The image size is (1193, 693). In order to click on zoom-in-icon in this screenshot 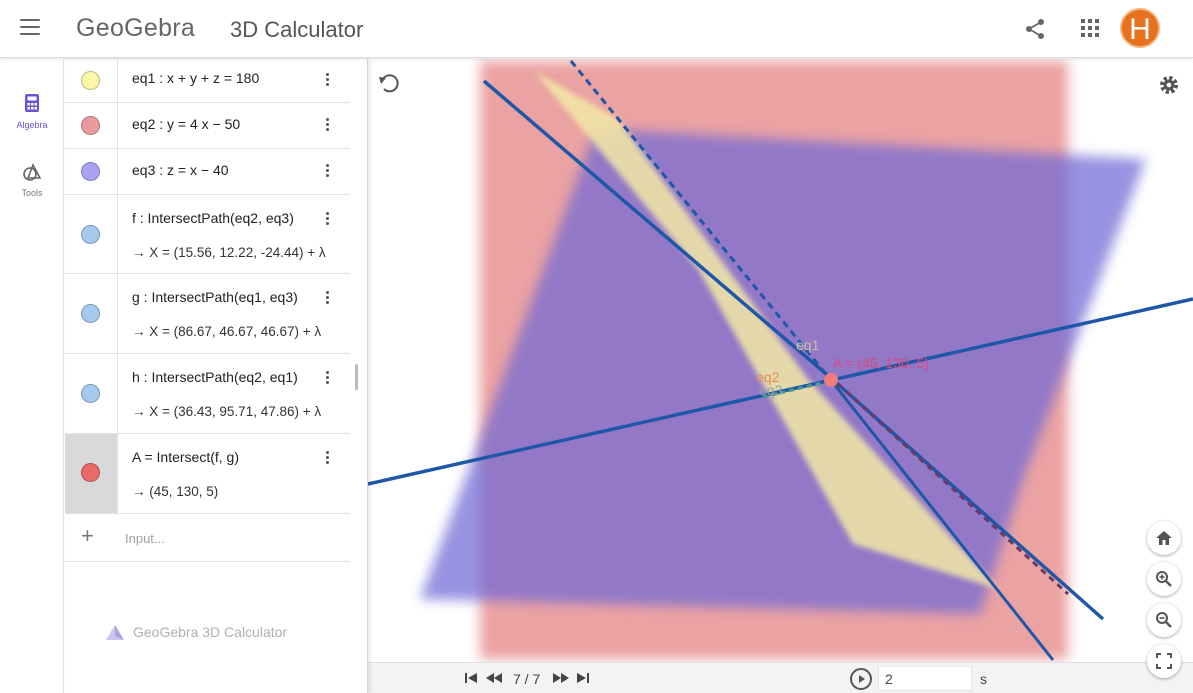, I will do `click(1164, 579)`.